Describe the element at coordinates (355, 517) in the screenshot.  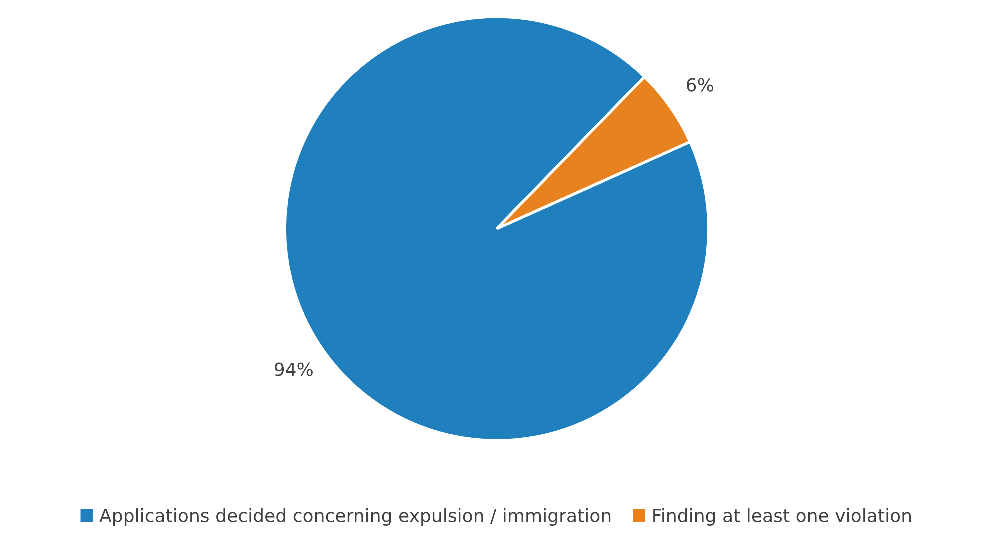
I see `legend-label: Applications decided concerning expulsion / immigration` at that location.